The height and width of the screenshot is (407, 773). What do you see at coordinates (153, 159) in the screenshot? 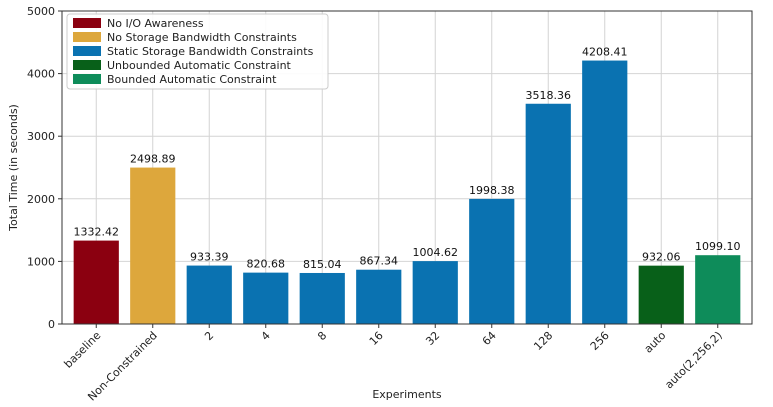
I see `bar-value-label: 2498.89` at bounding box center [153, 159].